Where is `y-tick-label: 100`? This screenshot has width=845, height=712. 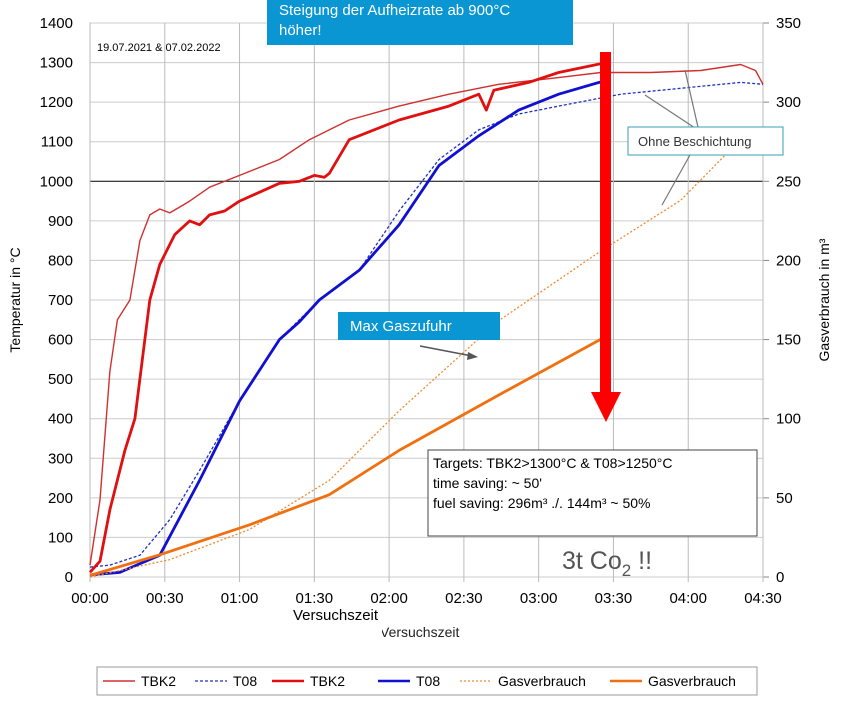
y-tick-label: 100 is located at coordinates (60, 537).